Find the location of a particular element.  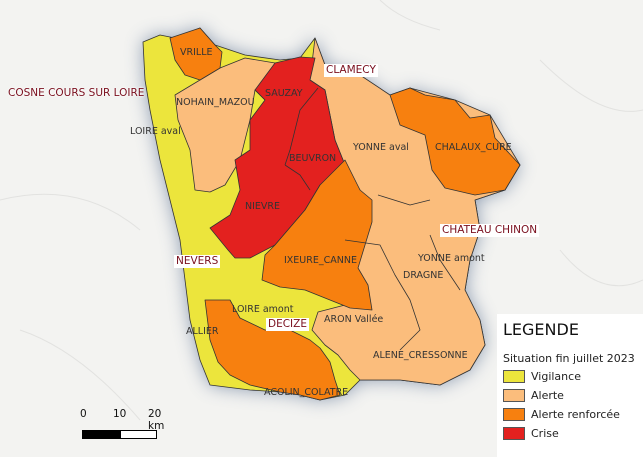

scale-bar-black is located at coordinates (102, 434).